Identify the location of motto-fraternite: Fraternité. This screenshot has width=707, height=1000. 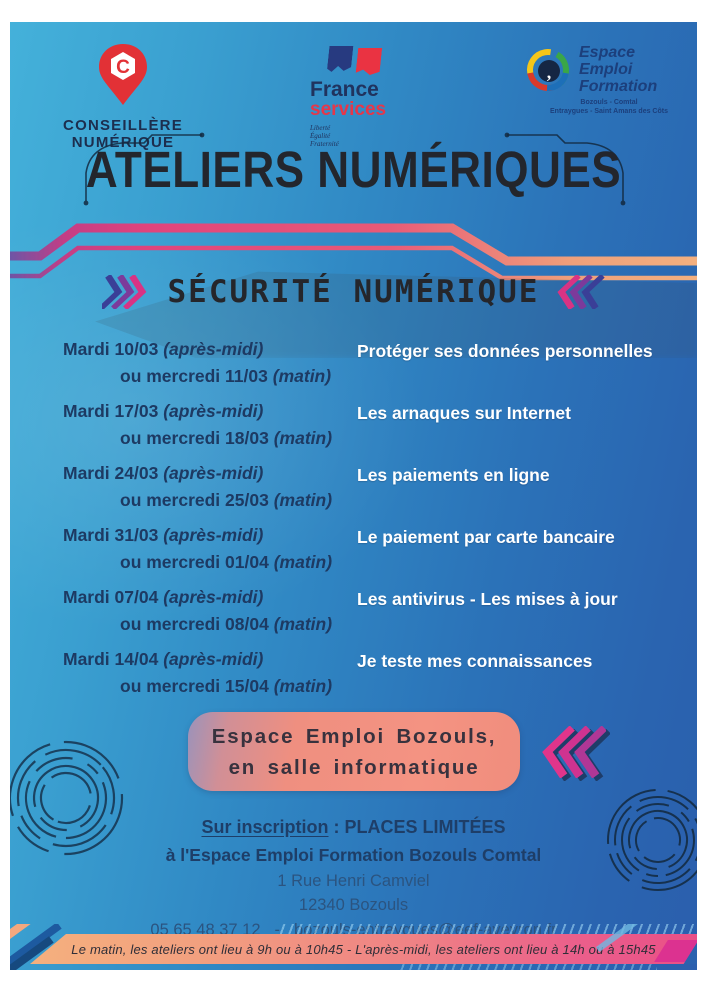
(324, 144).